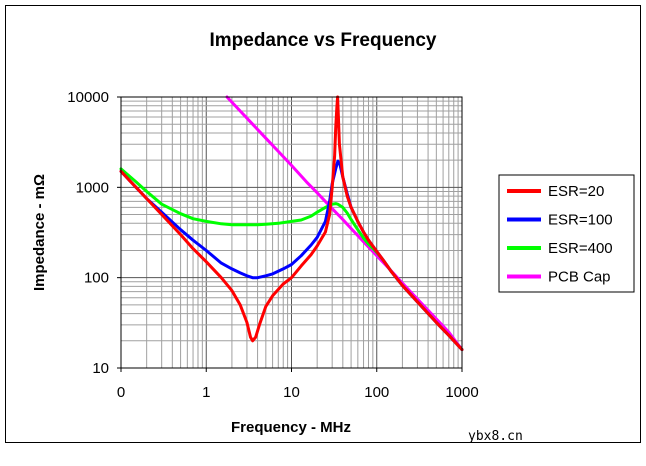 The width and height of the screenshot is (646, 466). Describe the element at coordinates (39, 232) in the screenshot. I see `y-axis-title: Impedance - mΩ` at that location.